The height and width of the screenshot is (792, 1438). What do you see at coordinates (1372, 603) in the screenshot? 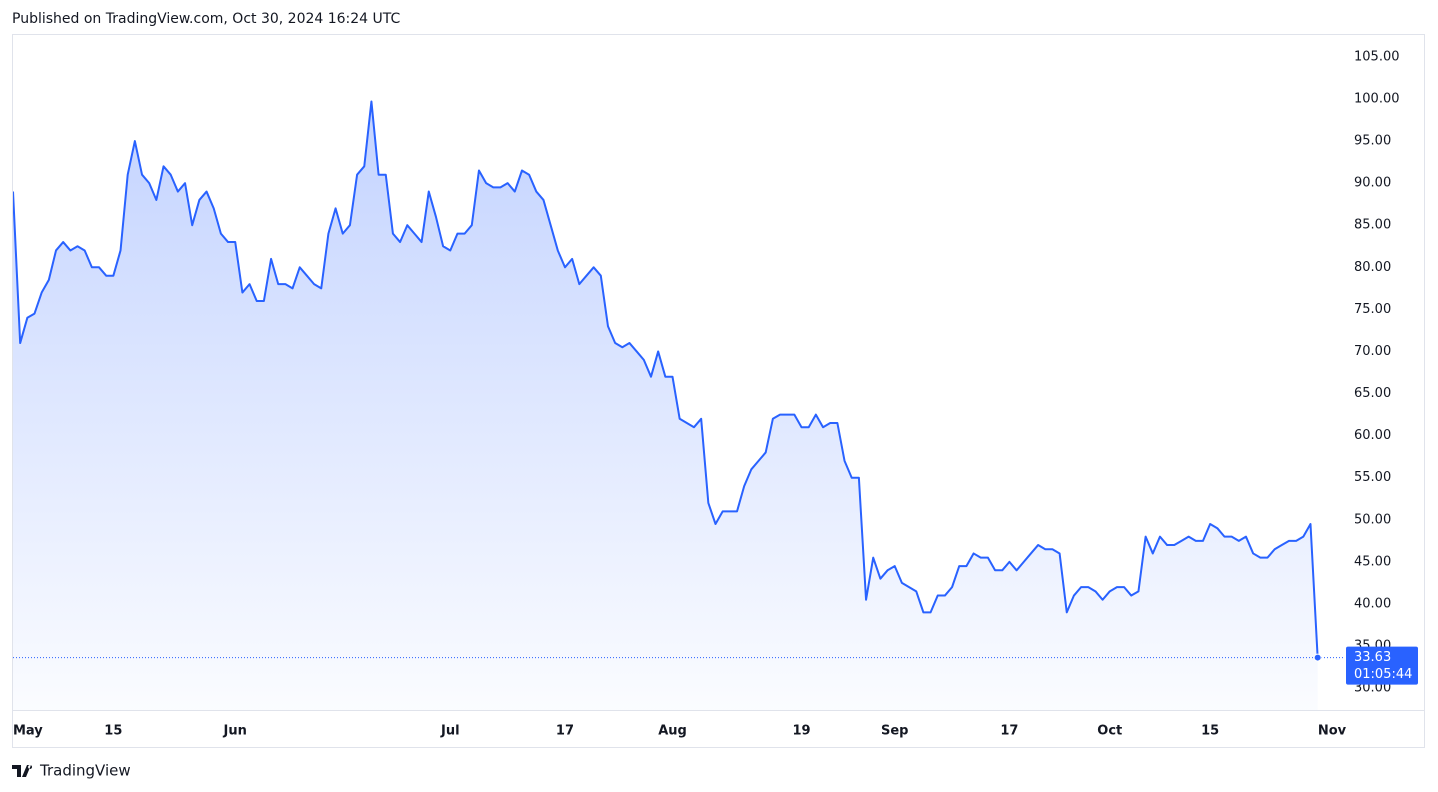
I see `y-tick-label: 40.00` at bounding box center [1372, 603].